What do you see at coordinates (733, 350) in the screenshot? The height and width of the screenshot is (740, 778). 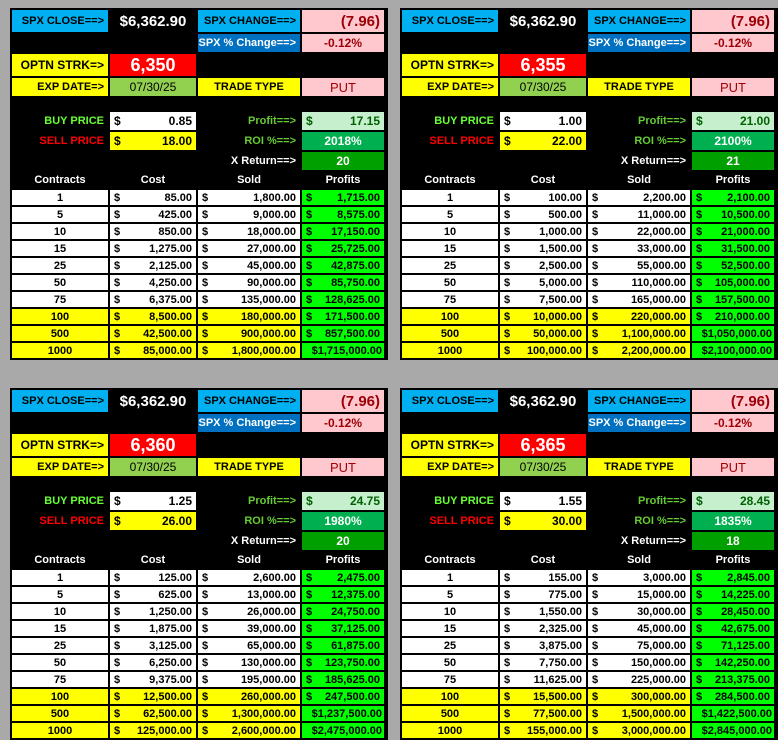 I see `profits-cell: $2,100,000.00` at bounding box center [733, 350].